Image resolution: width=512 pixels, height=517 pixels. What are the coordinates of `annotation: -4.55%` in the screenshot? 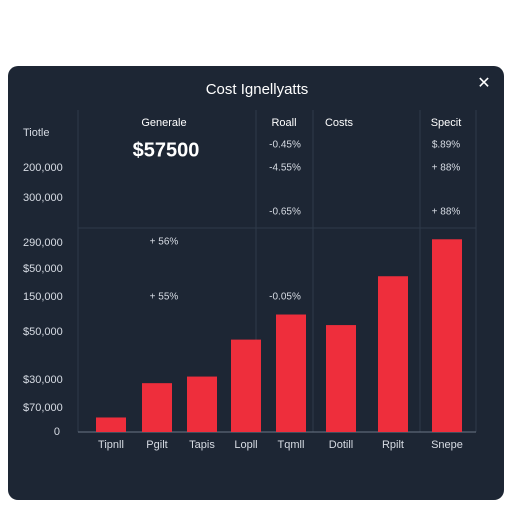 It's located at (285, 168).